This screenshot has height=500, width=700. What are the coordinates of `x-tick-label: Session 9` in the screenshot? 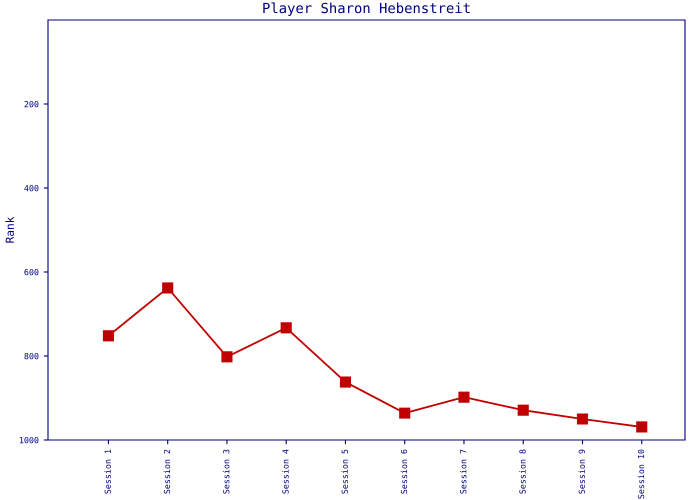 It's located at (581, 472).